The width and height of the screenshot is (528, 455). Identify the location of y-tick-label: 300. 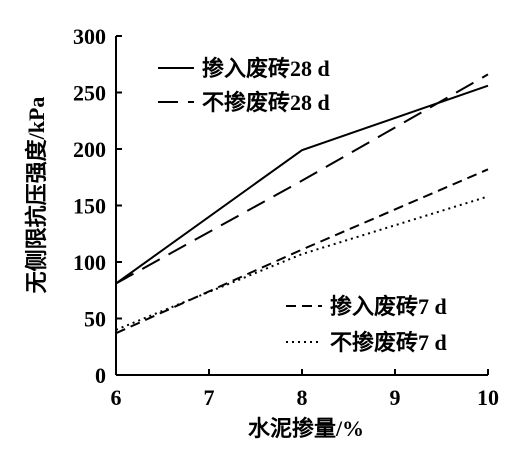
(89, 36).